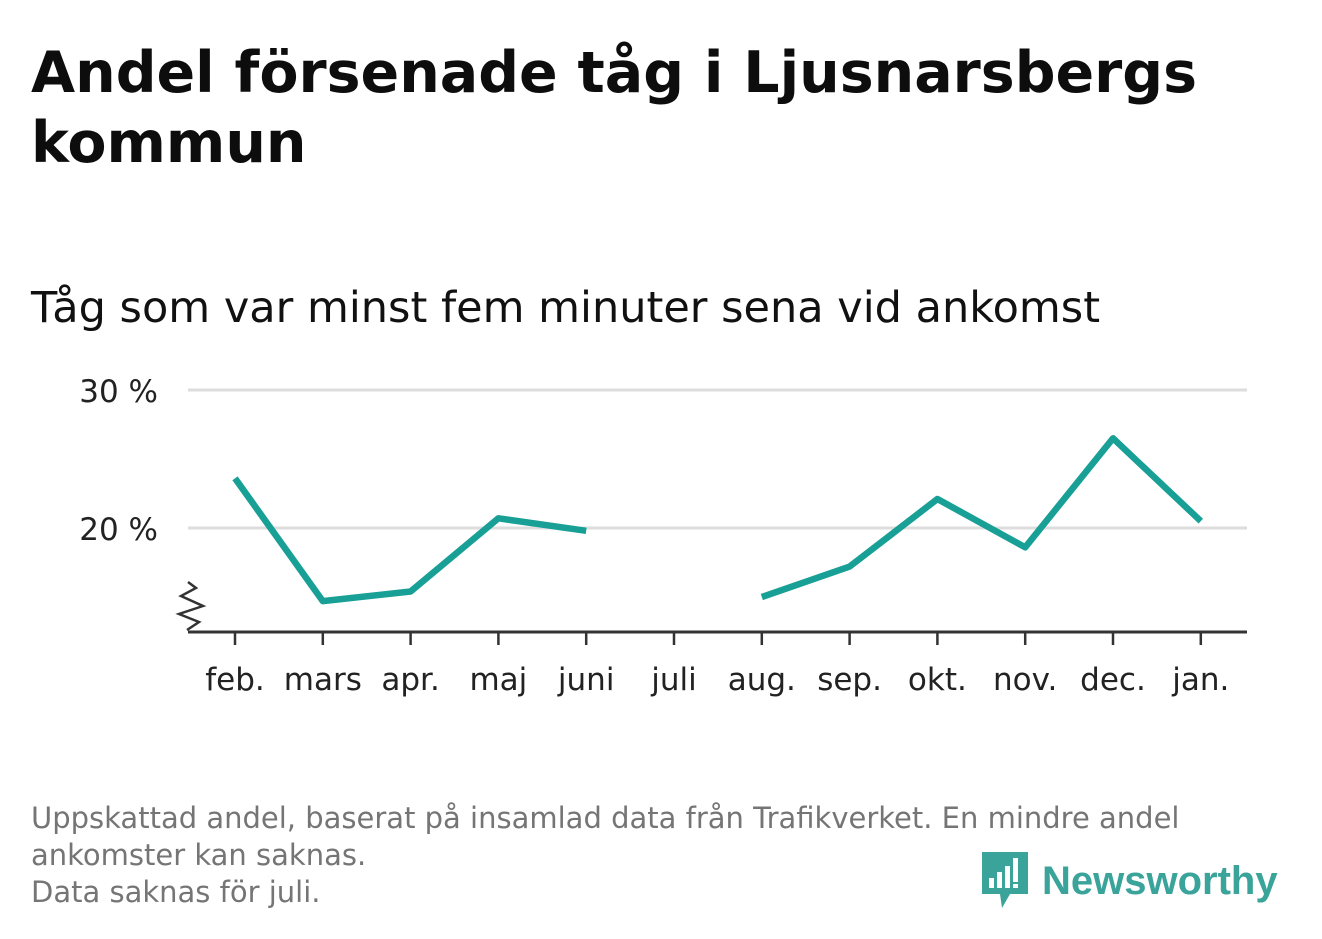 Image resolution: width=1322 pixels, height=939 pixels. Describe the element at coordinates (176, 892) in the screenshot. I see `footer-note-line: Data saknas för juli.` at that location.